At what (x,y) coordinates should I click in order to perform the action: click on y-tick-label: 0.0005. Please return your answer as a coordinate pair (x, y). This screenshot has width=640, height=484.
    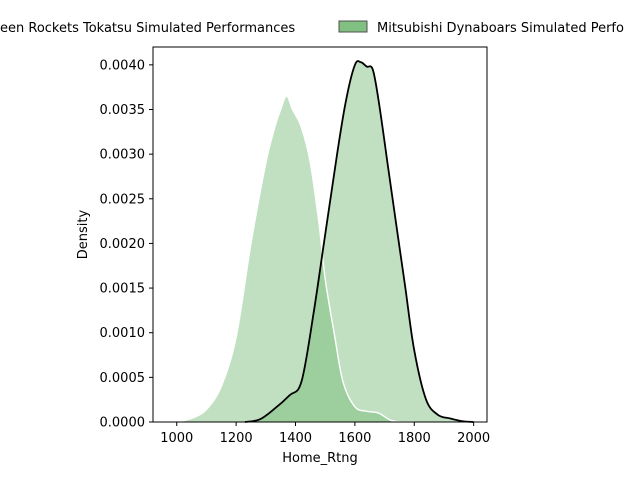
    Looking at the image, I should click on (123, 378).